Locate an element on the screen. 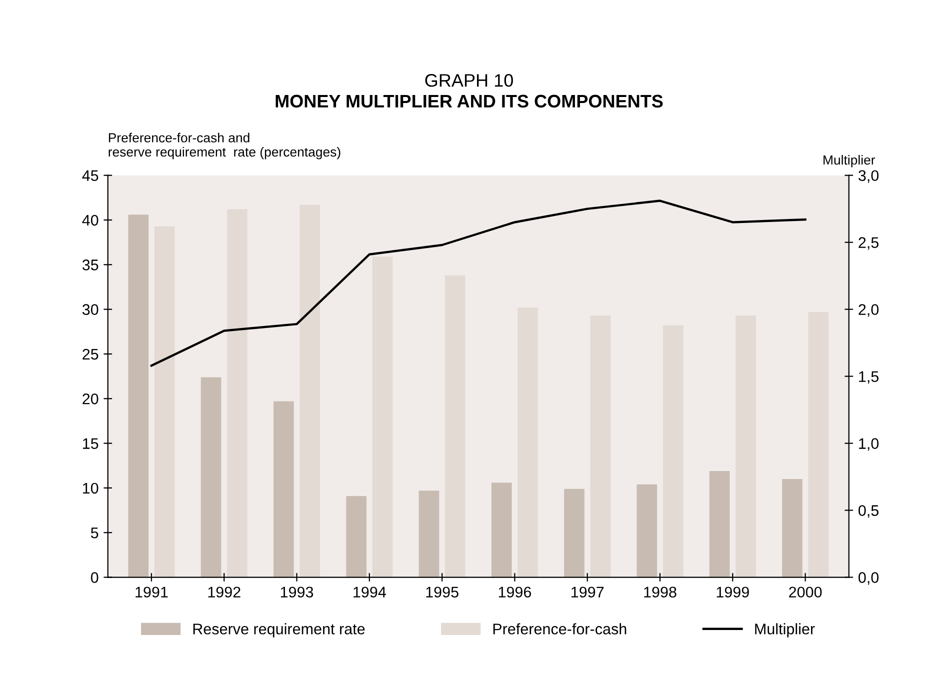 The image size is (938, 693). x-tick-label: 1996 is located at coordinates (515, 592).